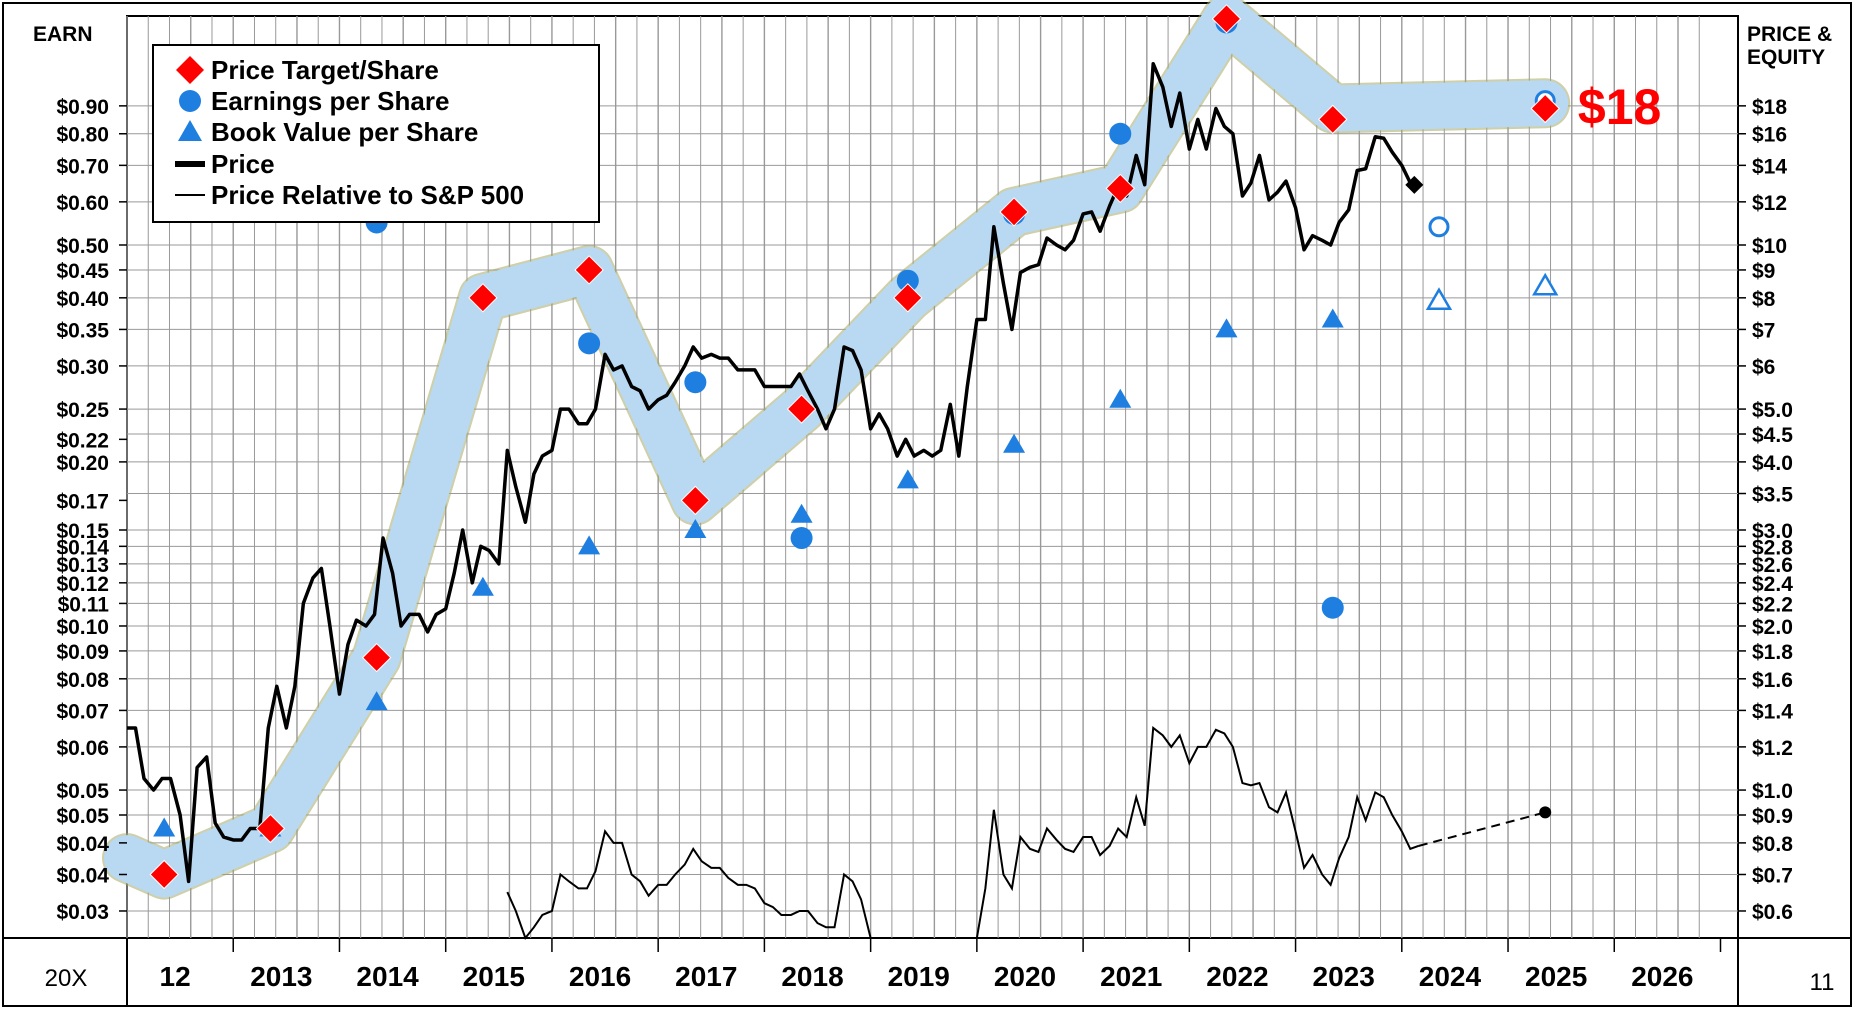  I want to click on right-tick-label: $7, so click(1763, 330).